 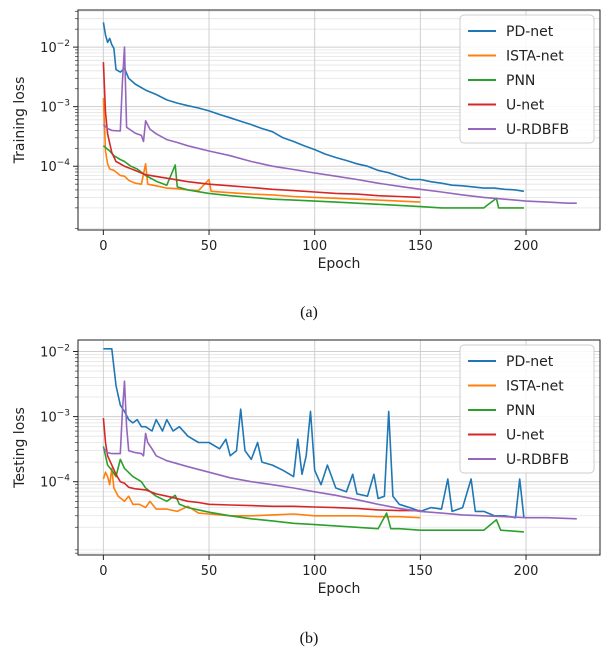 I want to click on y-axis-label: Training loss, so click(x=20, y=121).